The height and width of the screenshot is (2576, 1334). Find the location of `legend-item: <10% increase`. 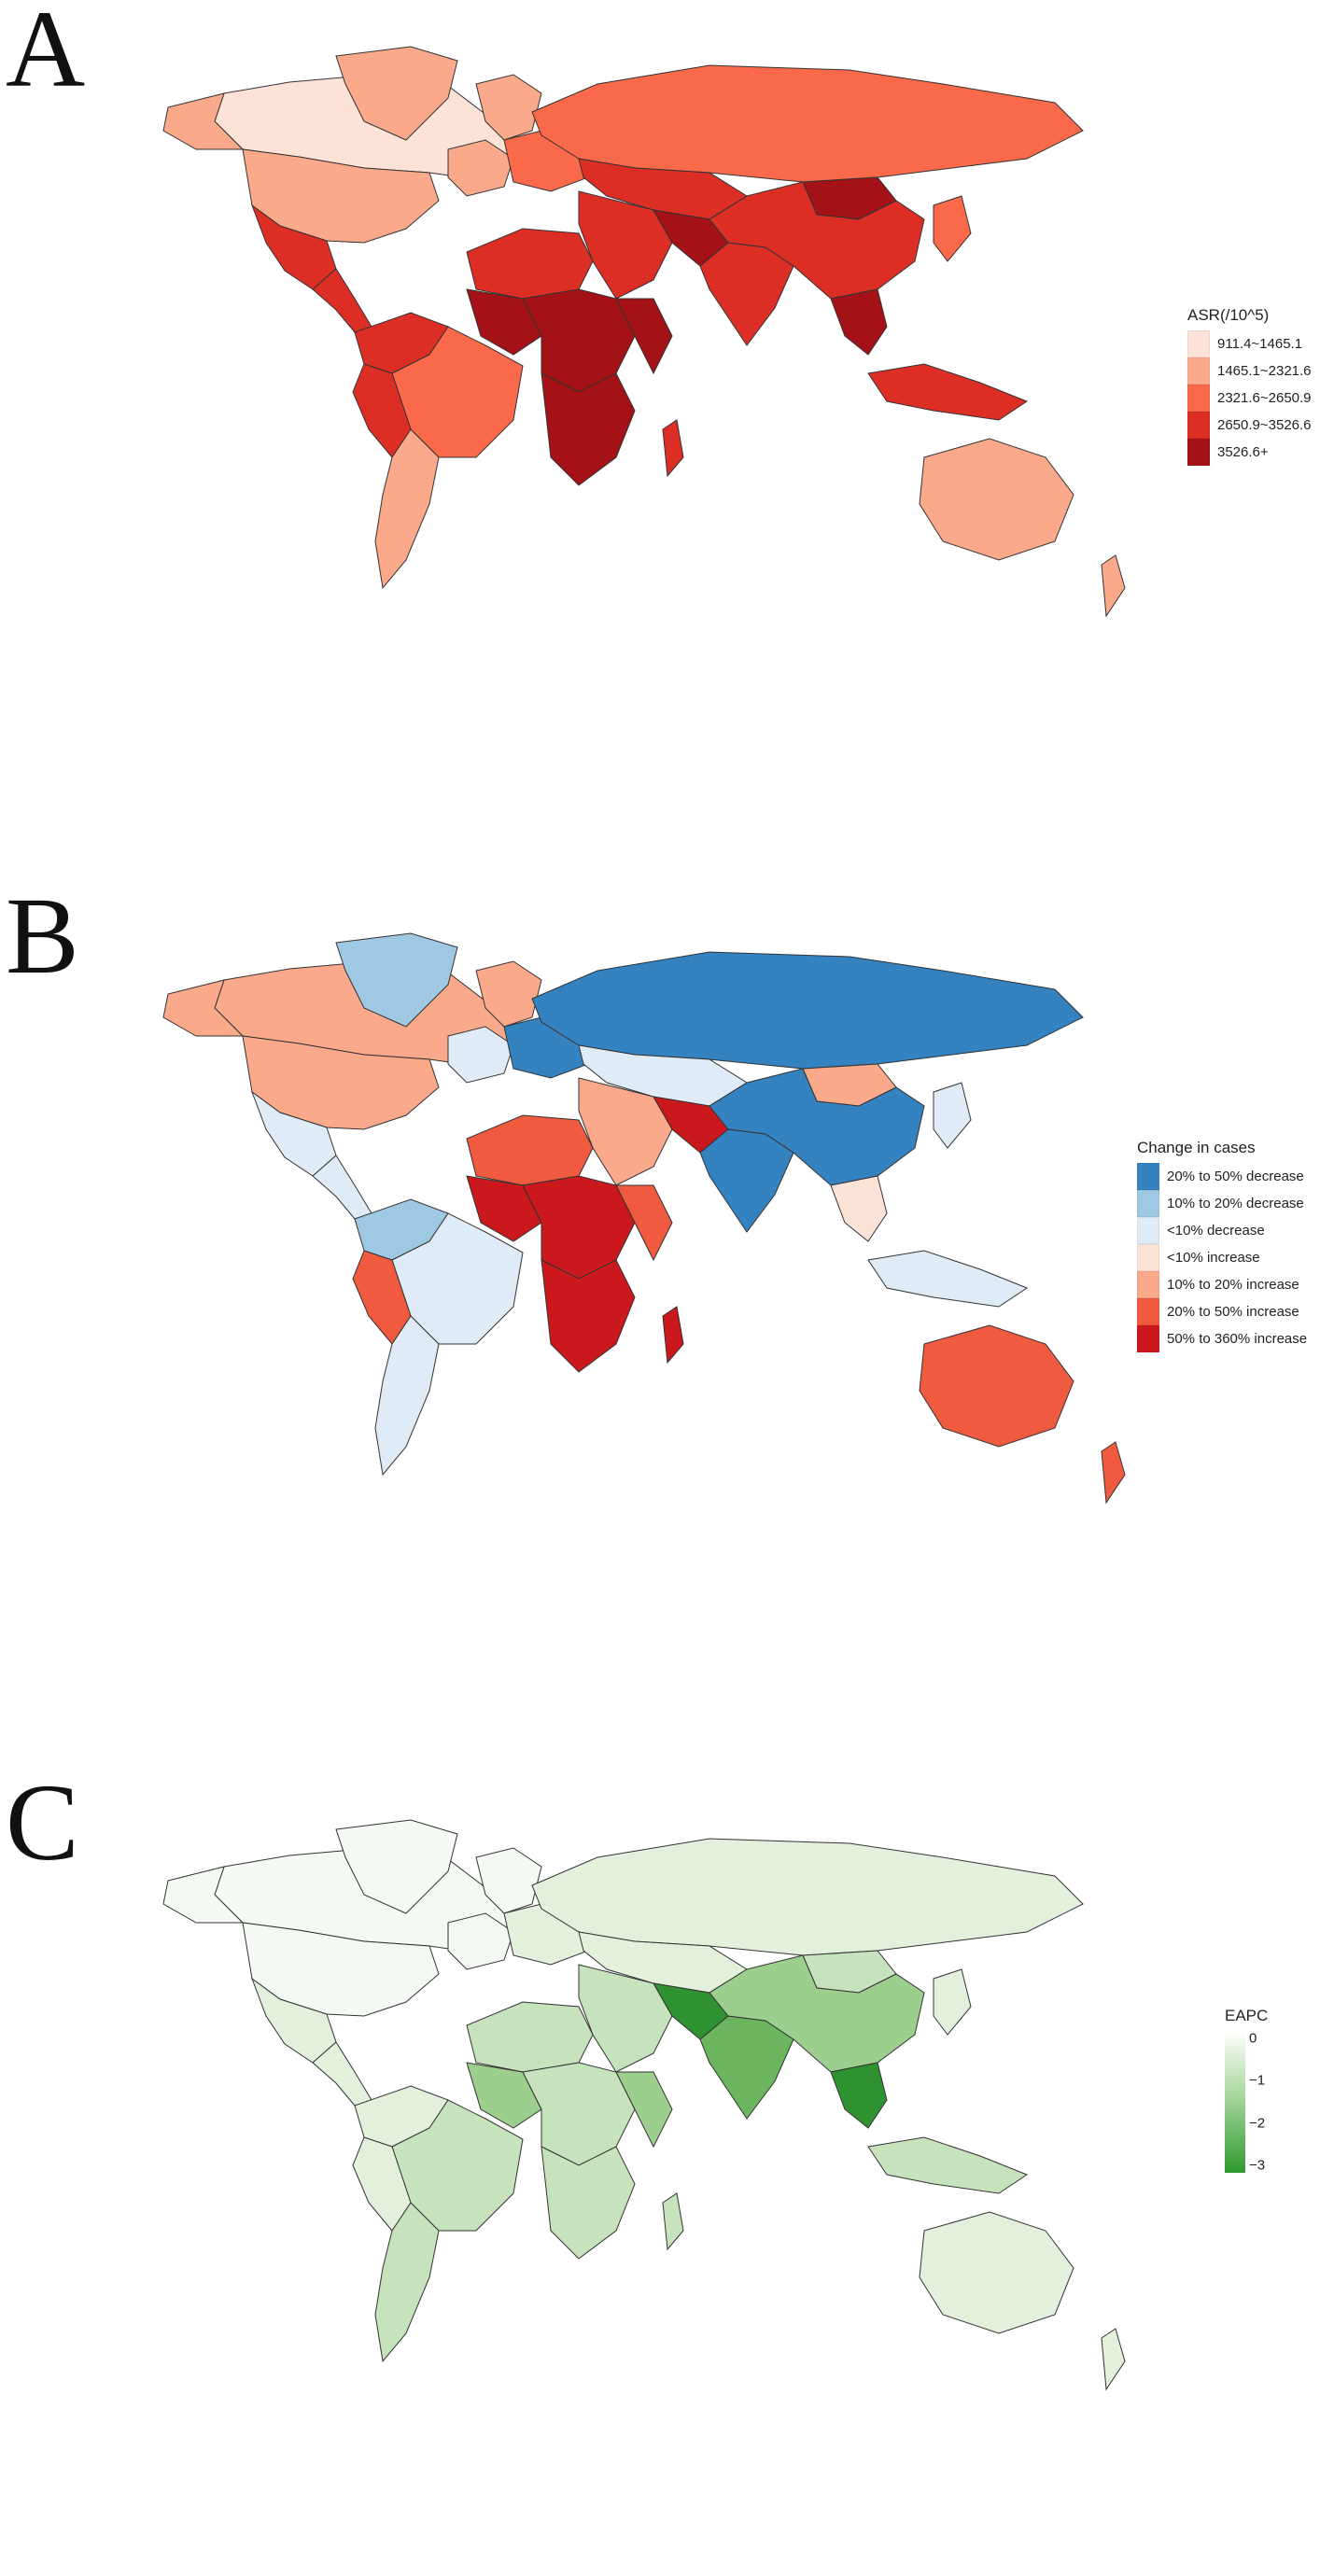

legend-item: <10% increase is located at coordinates (1222, 1257).